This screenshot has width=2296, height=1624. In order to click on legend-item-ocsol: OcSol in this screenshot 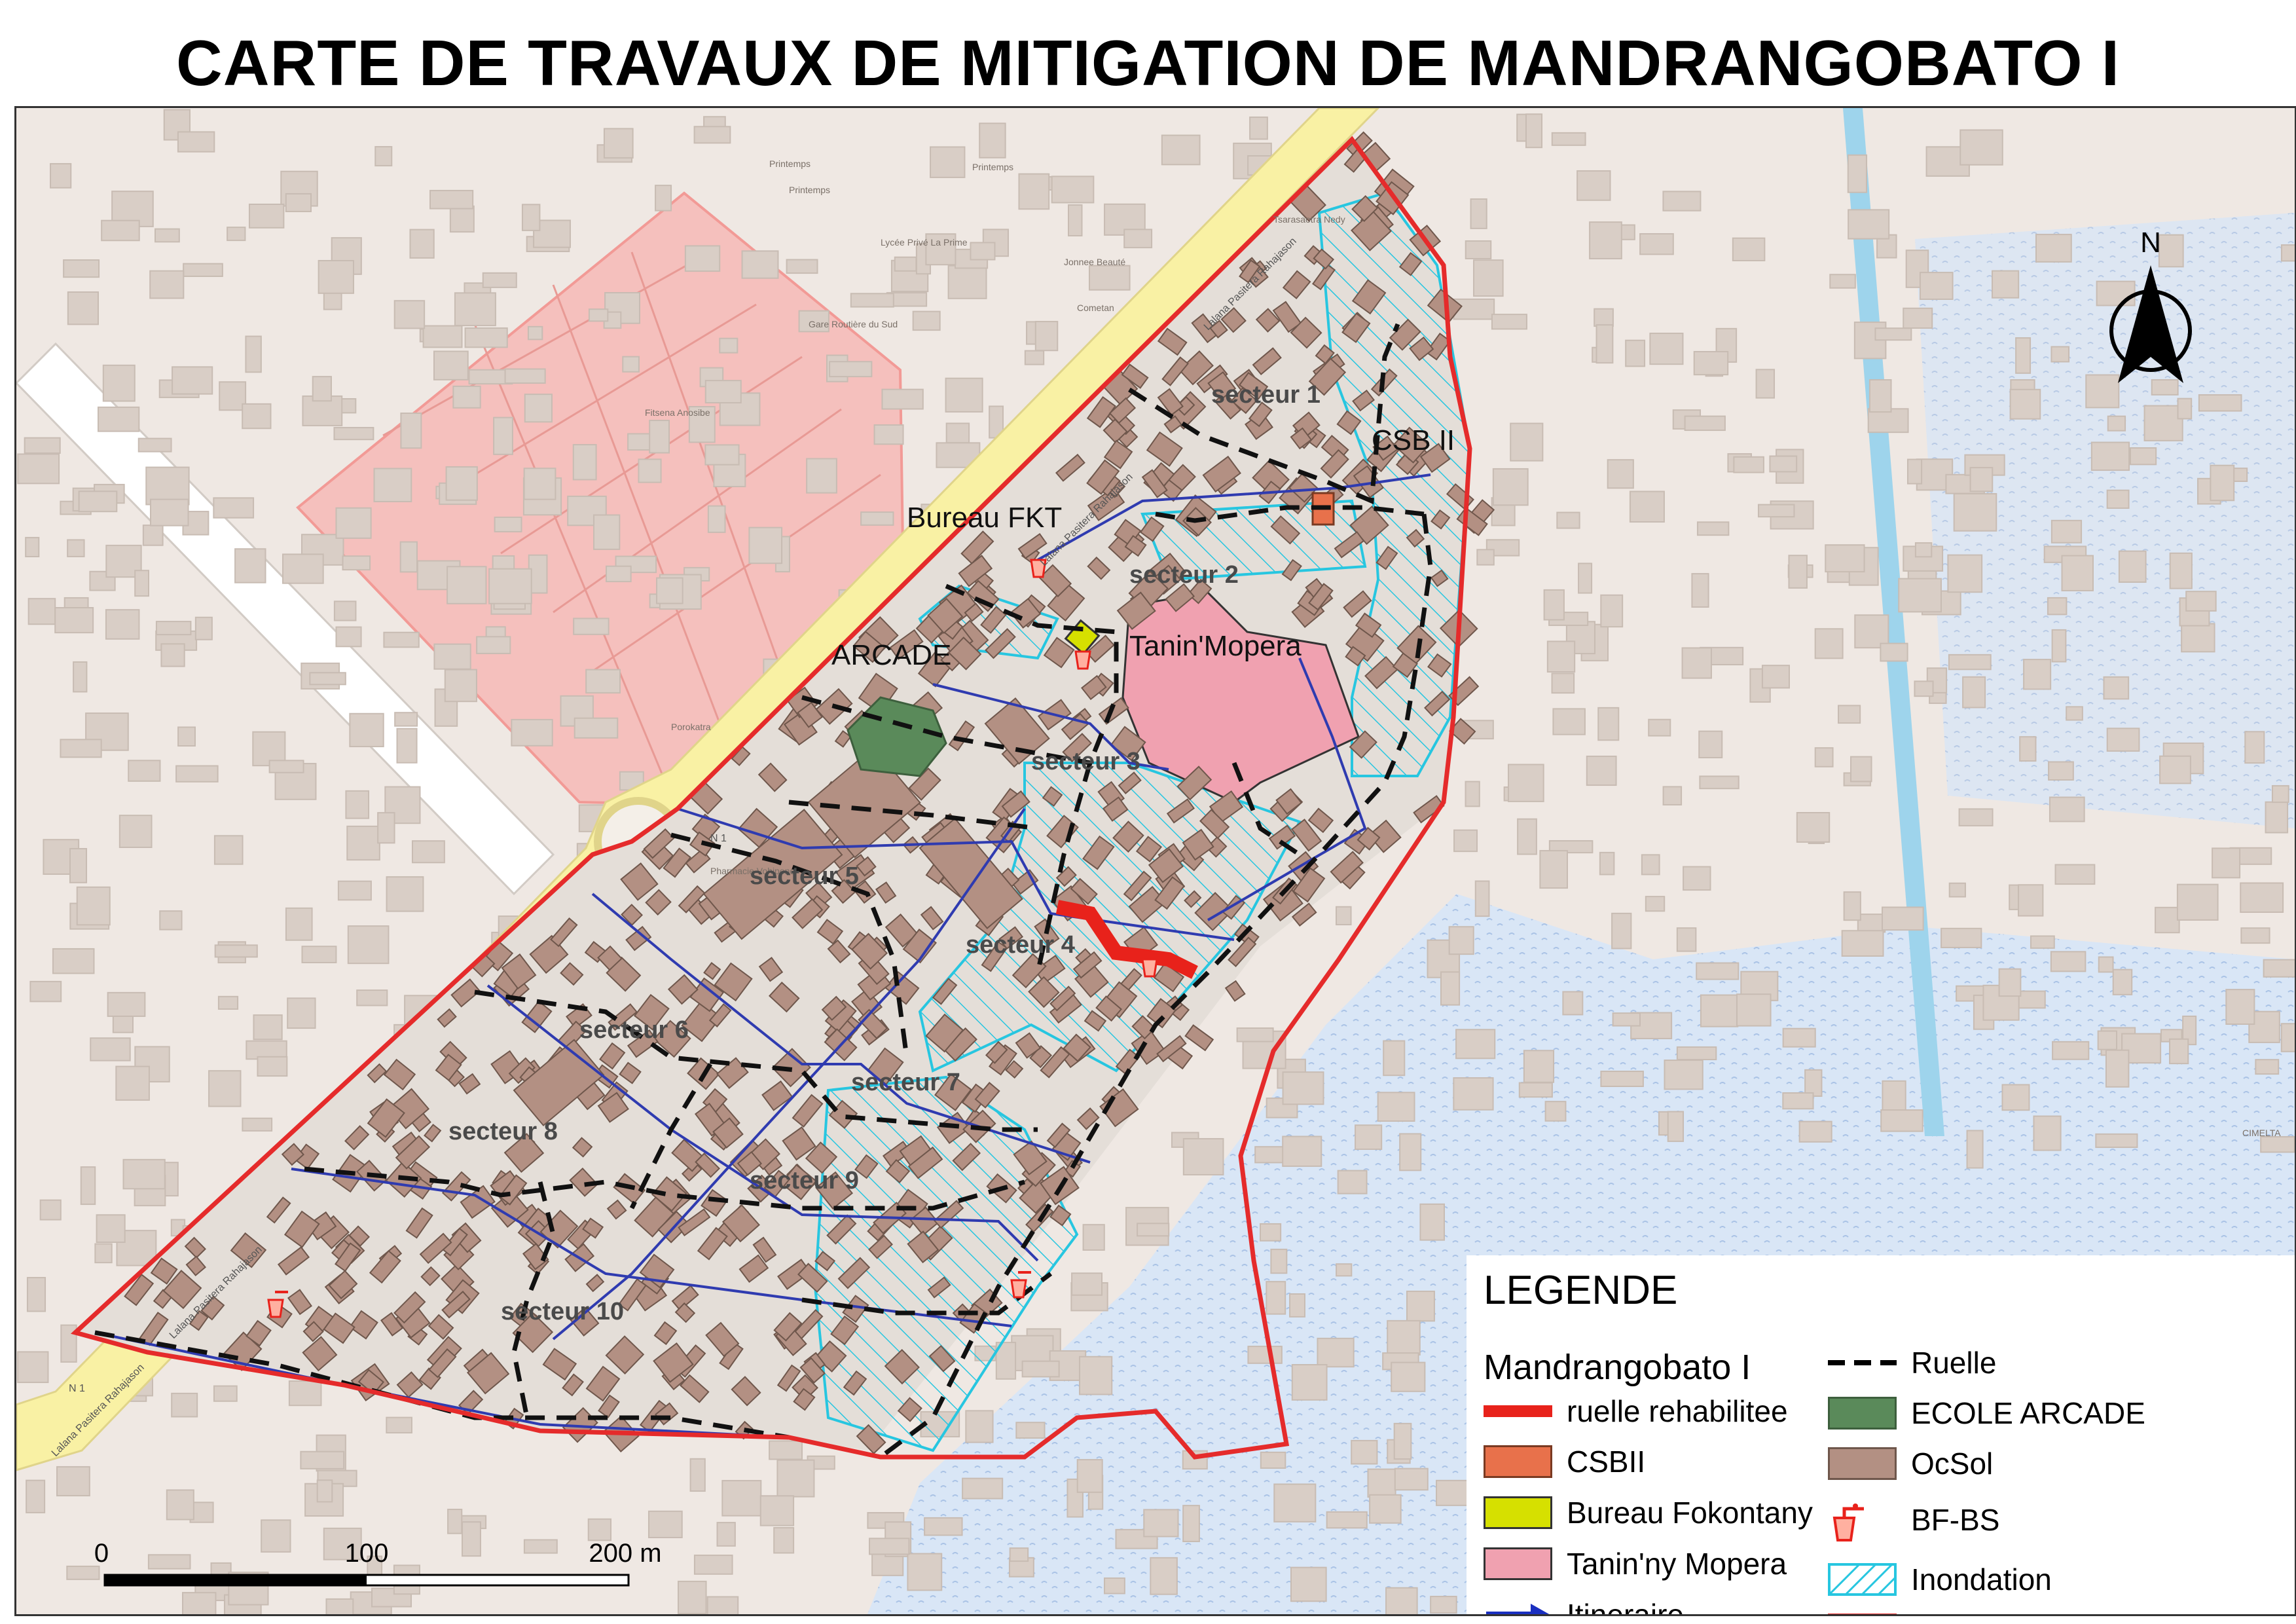, I will do `click(1910, 1463)`.